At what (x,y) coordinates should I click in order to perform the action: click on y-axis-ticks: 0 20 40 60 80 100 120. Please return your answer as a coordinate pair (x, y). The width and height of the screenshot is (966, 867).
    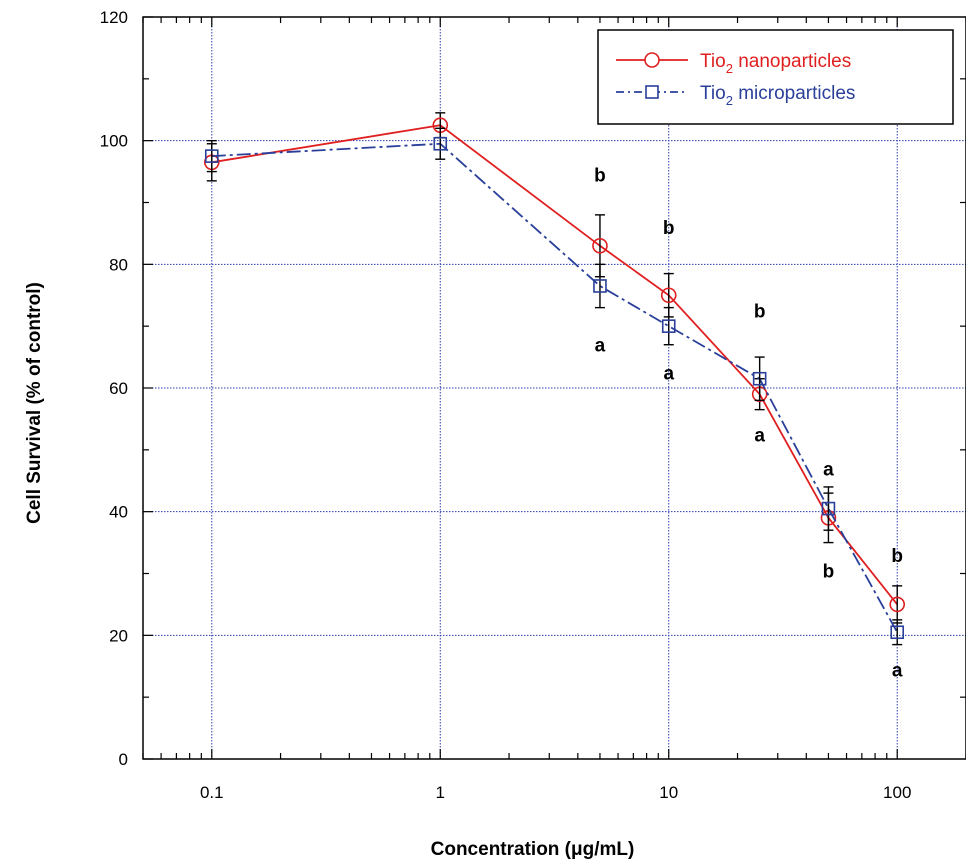
    Looking at the image, I should click on (126, 388).